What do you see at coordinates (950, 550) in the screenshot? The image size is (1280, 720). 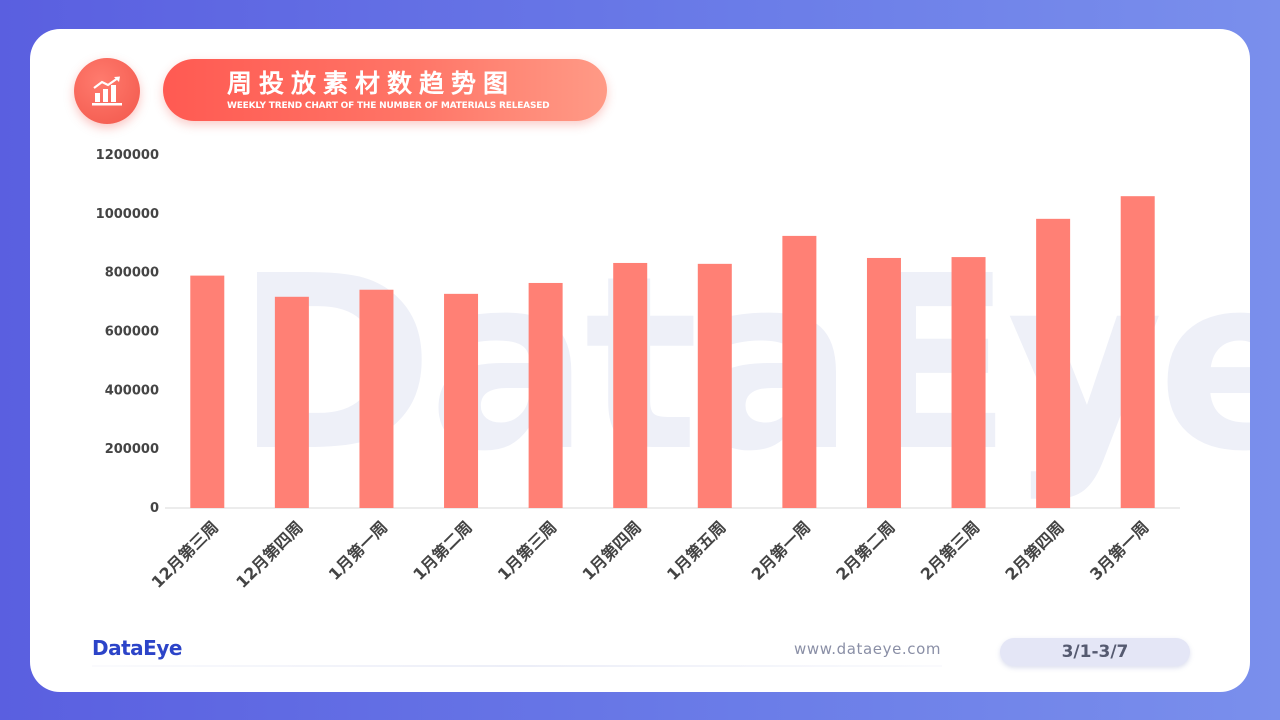 I see `x-tick-label: 2月第三周` at bounding box center [950, 550].